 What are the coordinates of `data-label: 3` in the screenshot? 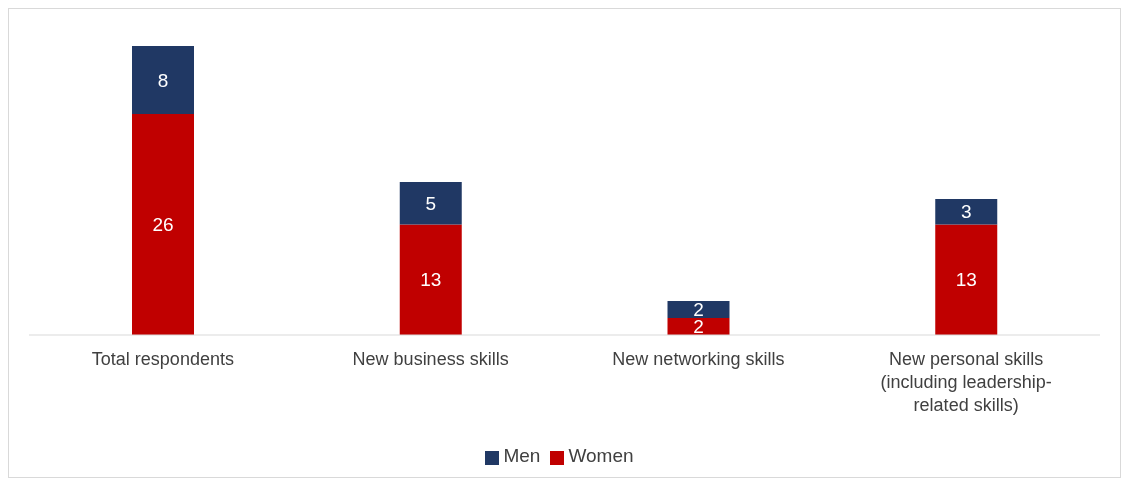 It's located at (966, 212).